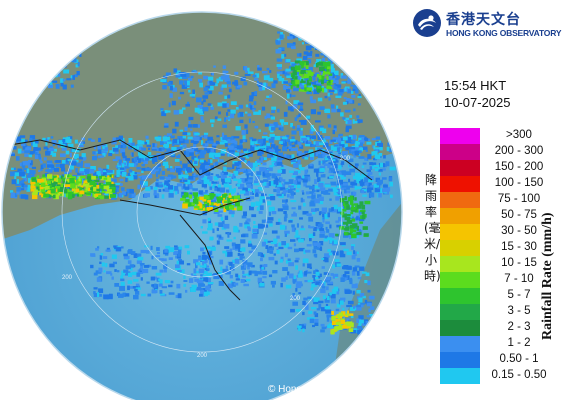 Image resolution: width=577 pixels, height=400 pixels. I want to click on legend-row: 50 - 75, so click(508, 216).